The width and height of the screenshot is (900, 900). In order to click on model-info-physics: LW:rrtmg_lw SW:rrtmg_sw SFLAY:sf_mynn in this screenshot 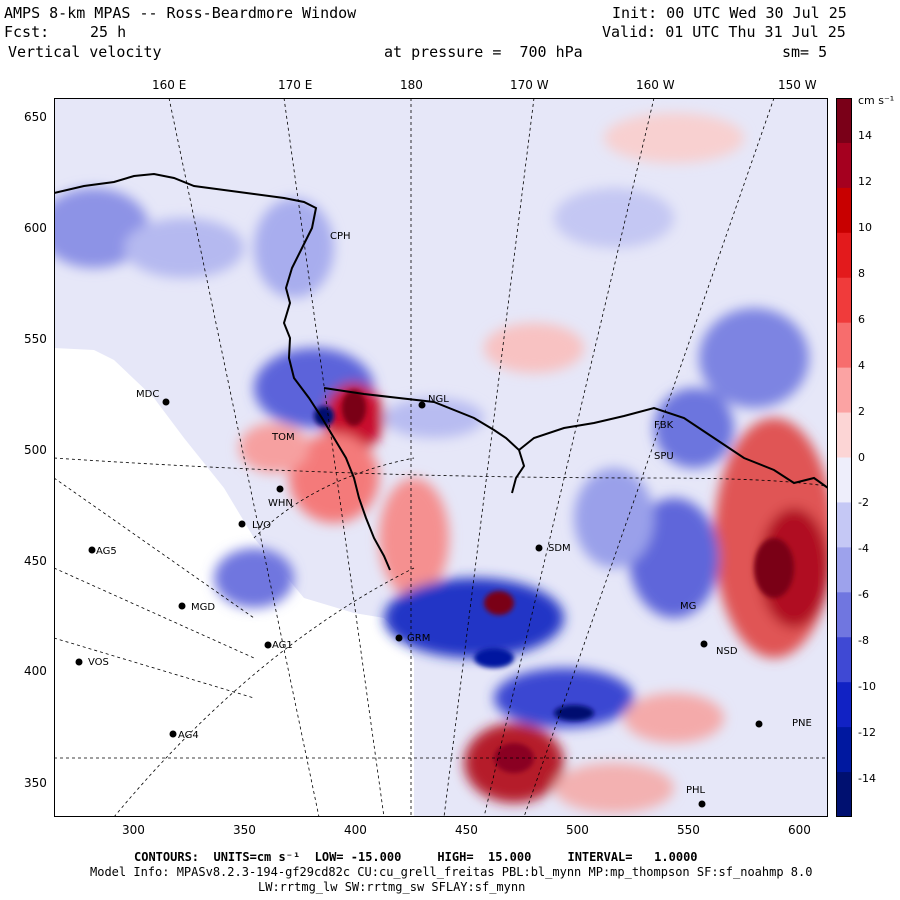, I will do `click(392, 887)`.